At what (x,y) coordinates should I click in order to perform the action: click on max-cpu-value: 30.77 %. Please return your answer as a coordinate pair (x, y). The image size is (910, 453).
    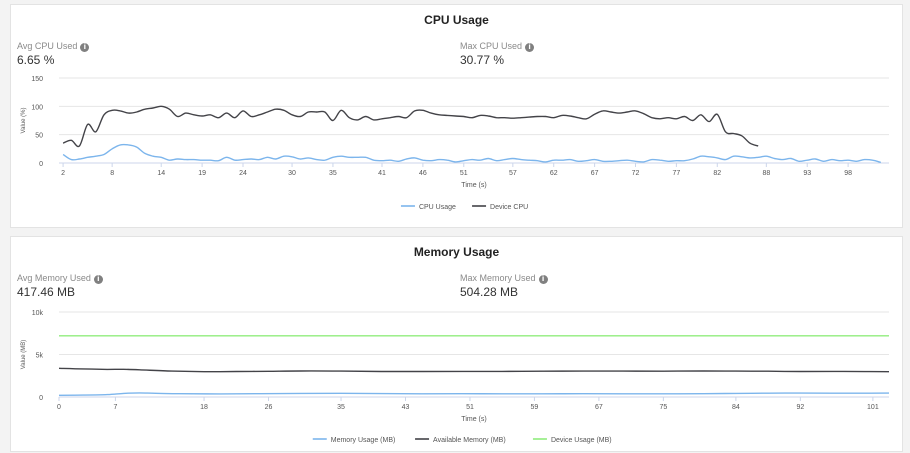
    Looking at the image, I should click on (482, 60).